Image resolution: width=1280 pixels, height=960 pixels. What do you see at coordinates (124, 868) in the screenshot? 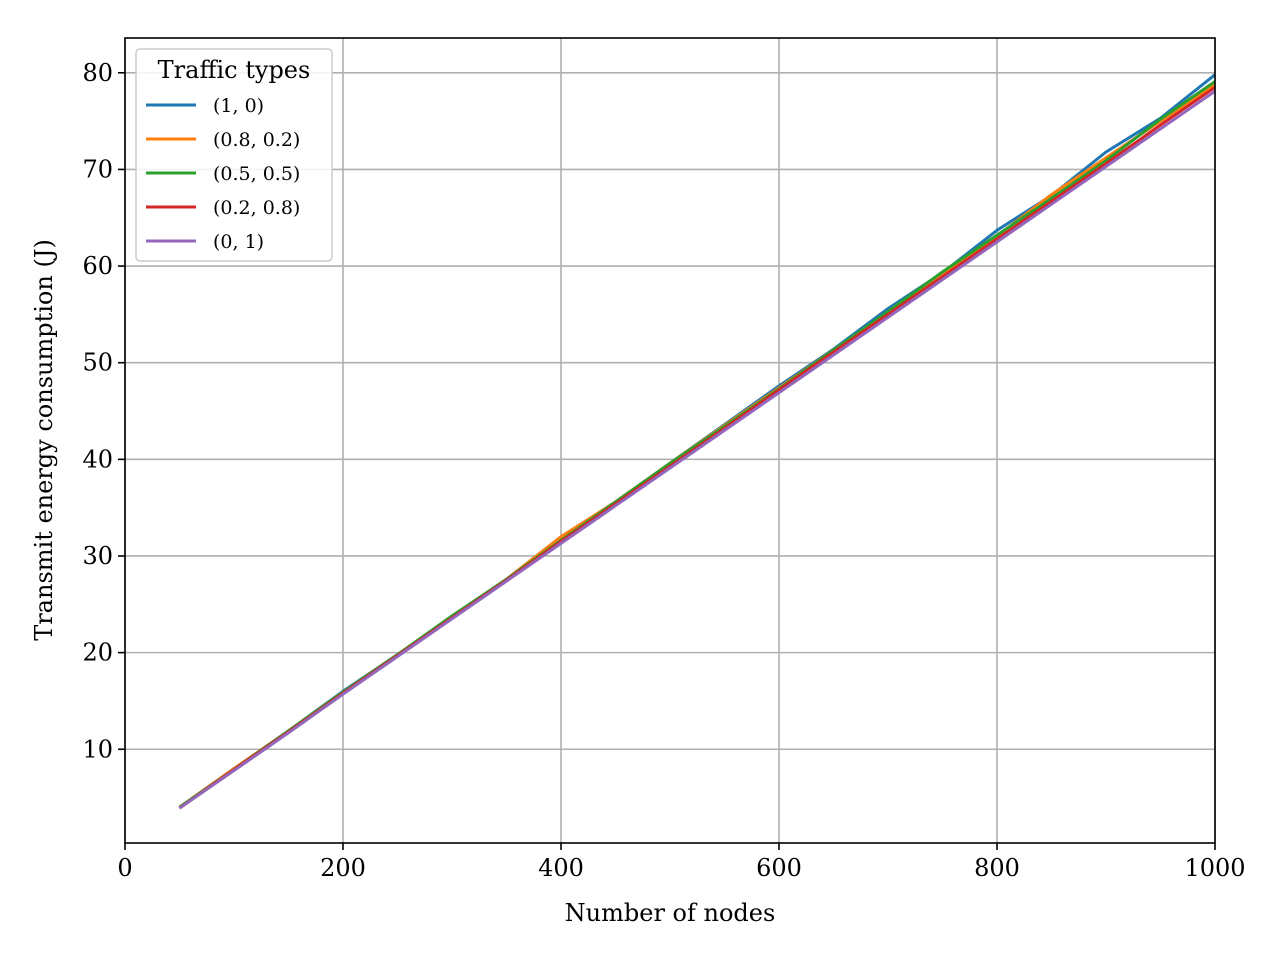
I see `x-tick-label: 0` at bounding box center [124, 868].